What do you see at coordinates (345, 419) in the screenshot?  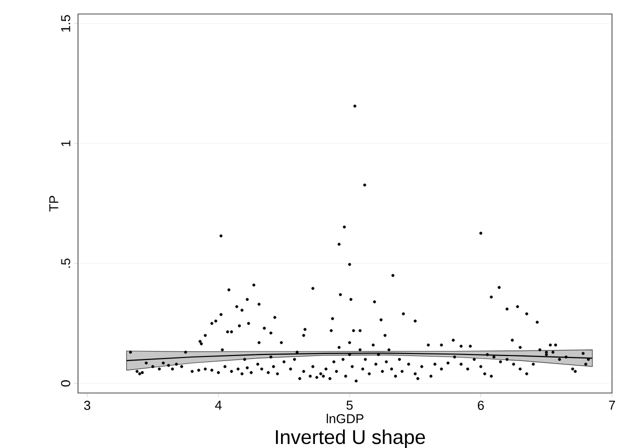 I see `x-axis-title: lnGDP` at bounding box center [345, 419].